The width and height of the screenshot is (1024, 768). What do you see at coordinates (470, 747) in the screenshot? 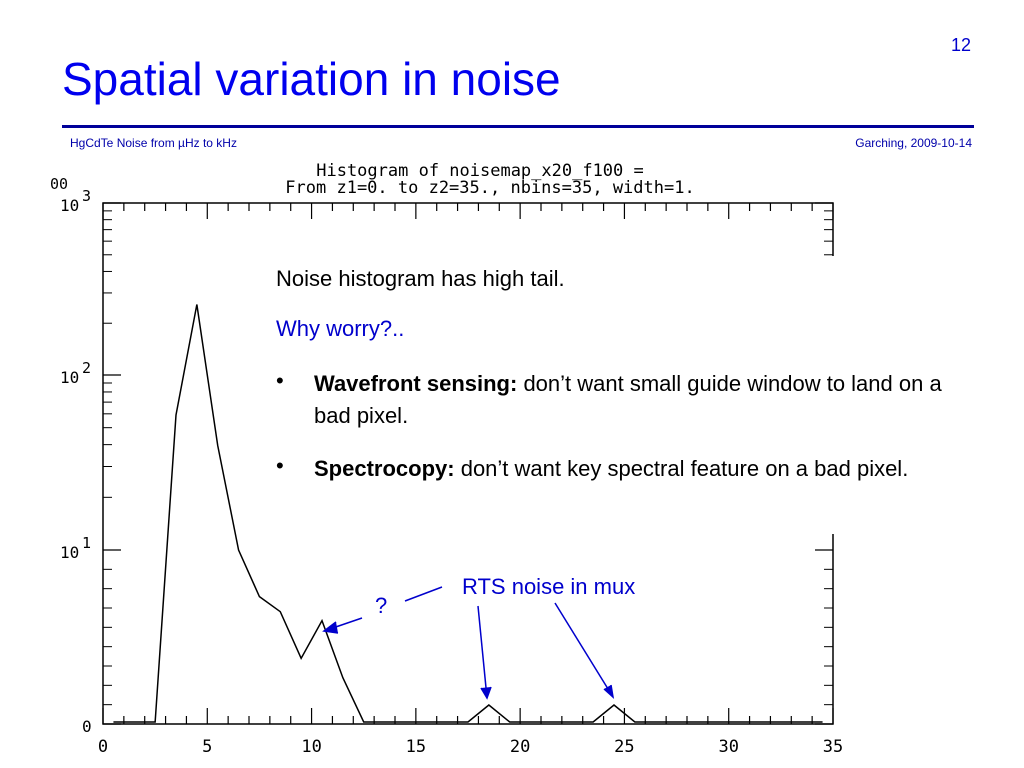
I see `x-tick-labels: 0 5 10 15 20 25 30 35` at bounding box center [470, 747].